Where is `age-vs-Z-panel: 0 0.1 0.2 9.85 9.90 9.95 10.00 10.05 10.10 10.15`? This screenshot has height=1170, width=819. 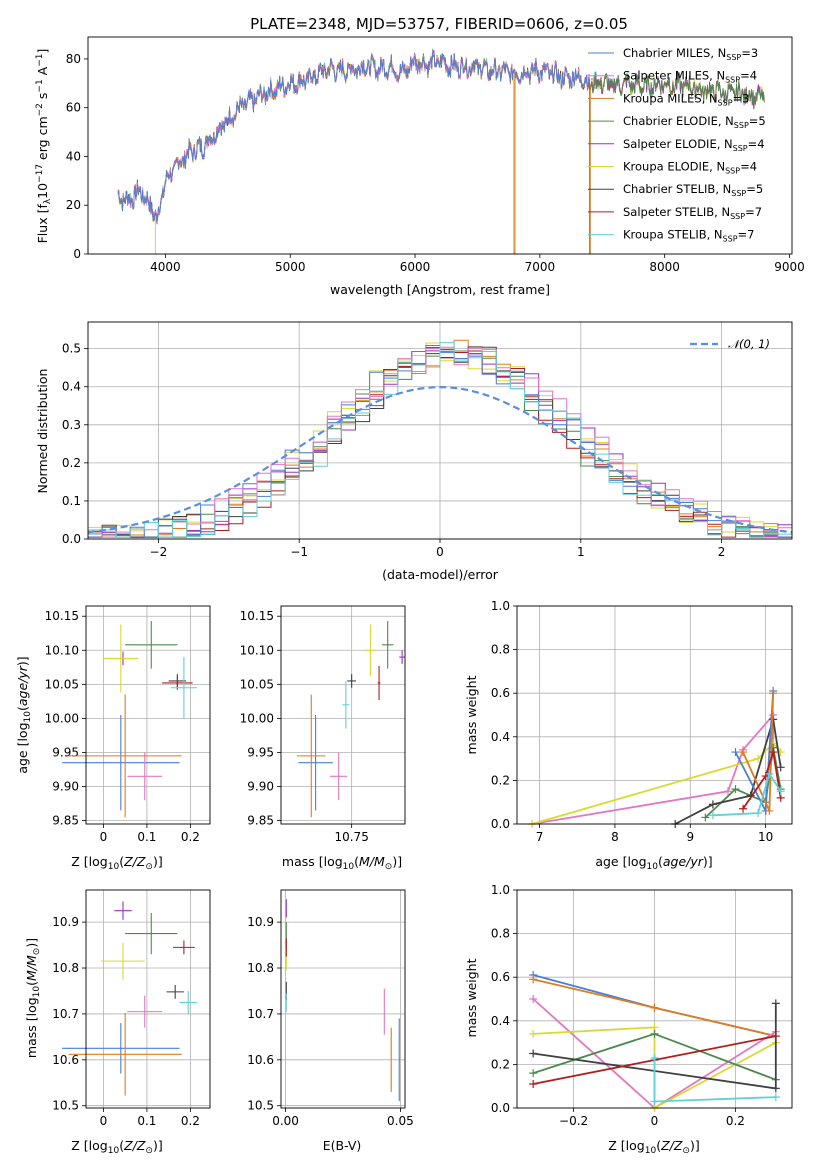 age-vs-Z-panel: 0 0.1 0.2 9.85 9.90 9.95 10.00 10.05 10.10 10.15 is located at coordinates (128, 724).